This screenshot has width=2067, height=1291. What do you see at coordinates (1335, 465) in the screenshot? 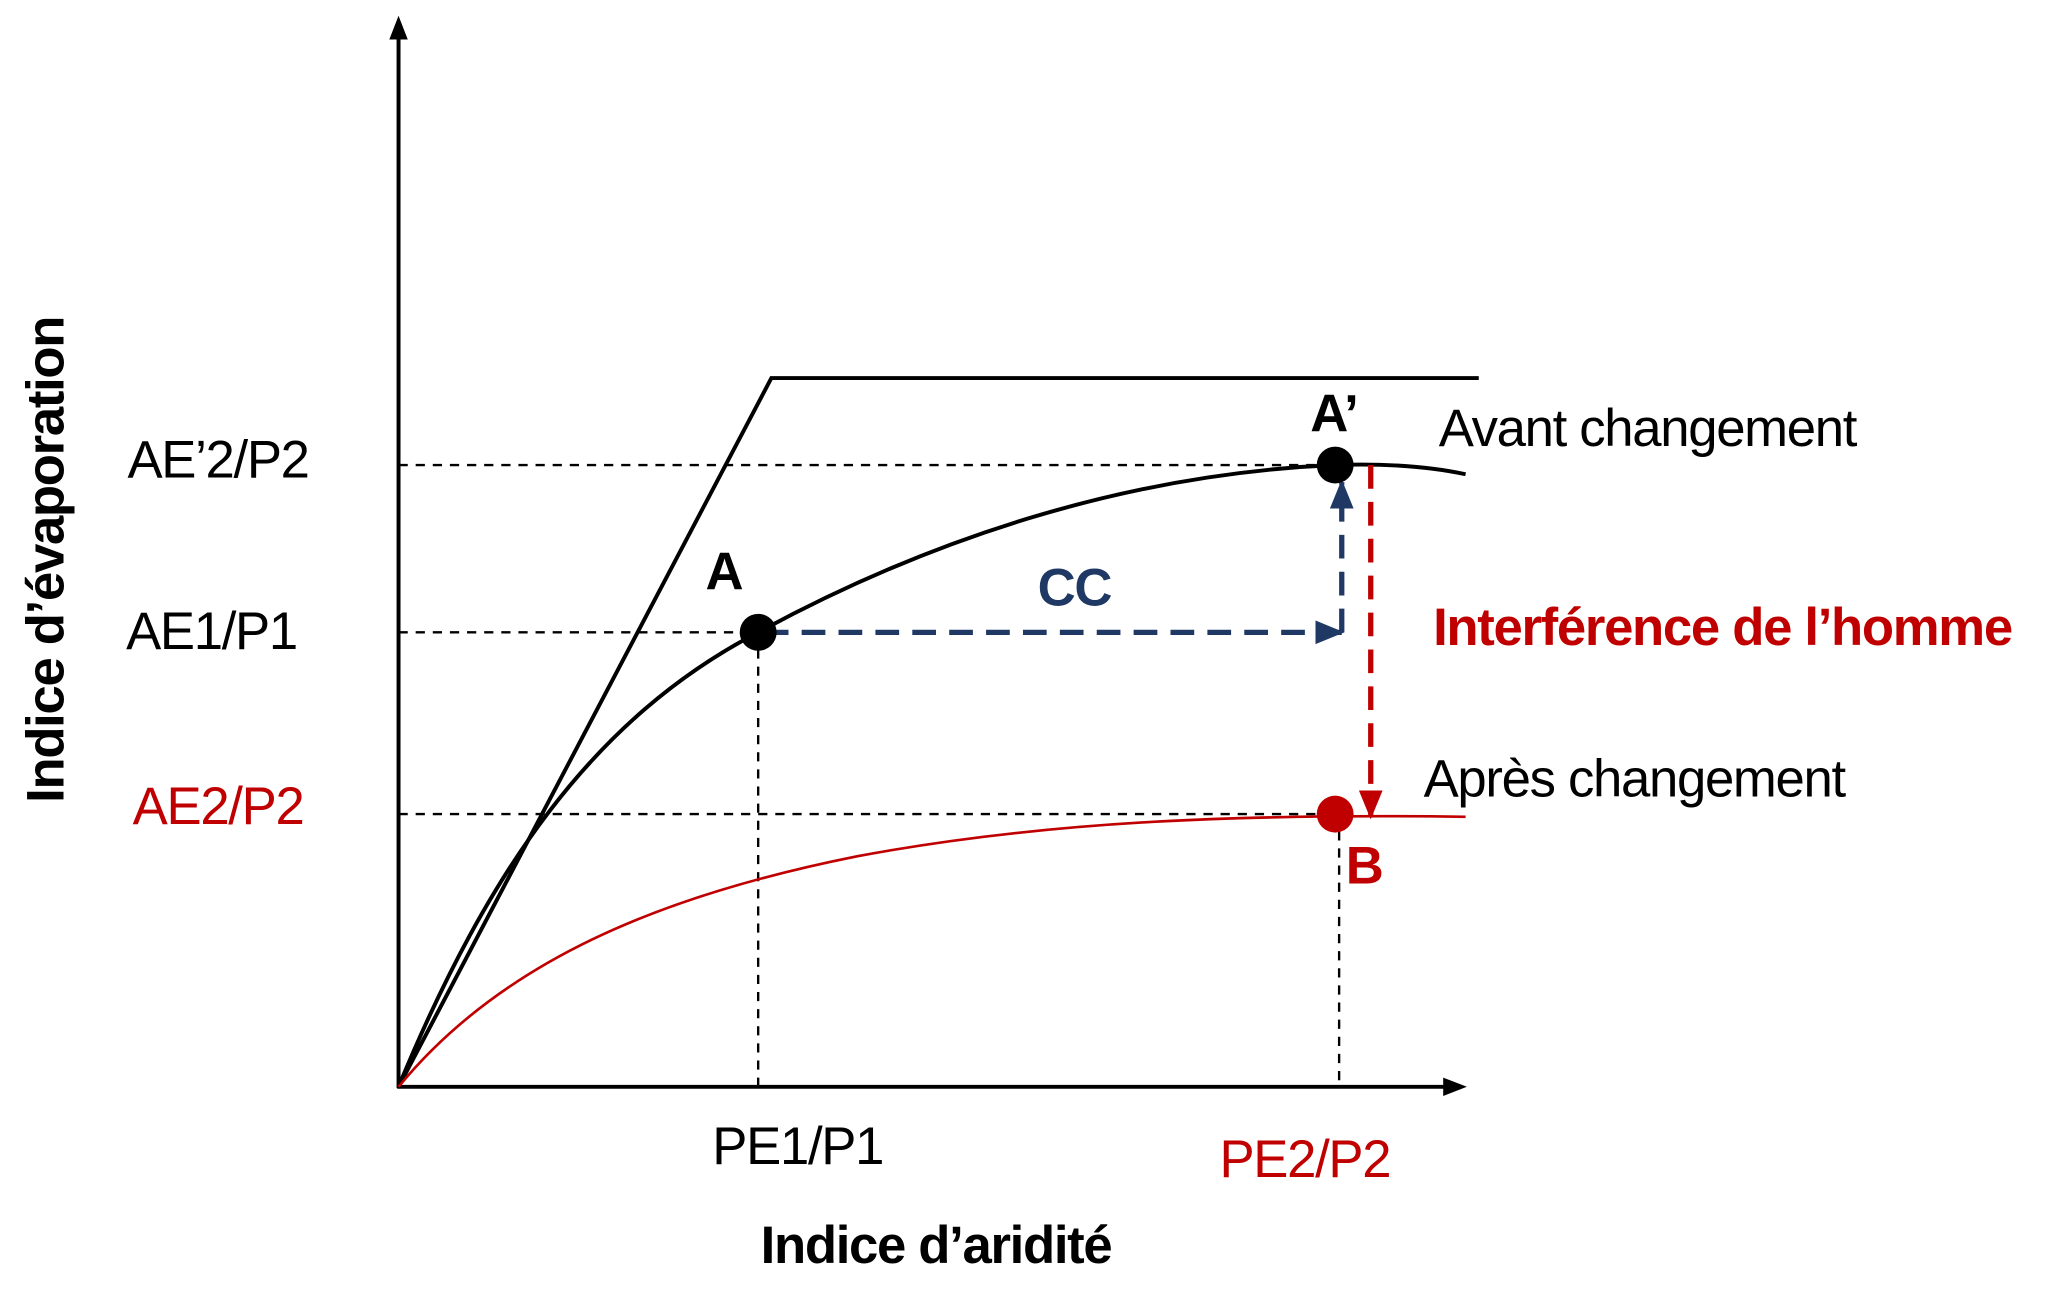
I see `point-a-prime` at bounding box center [1335, 465].